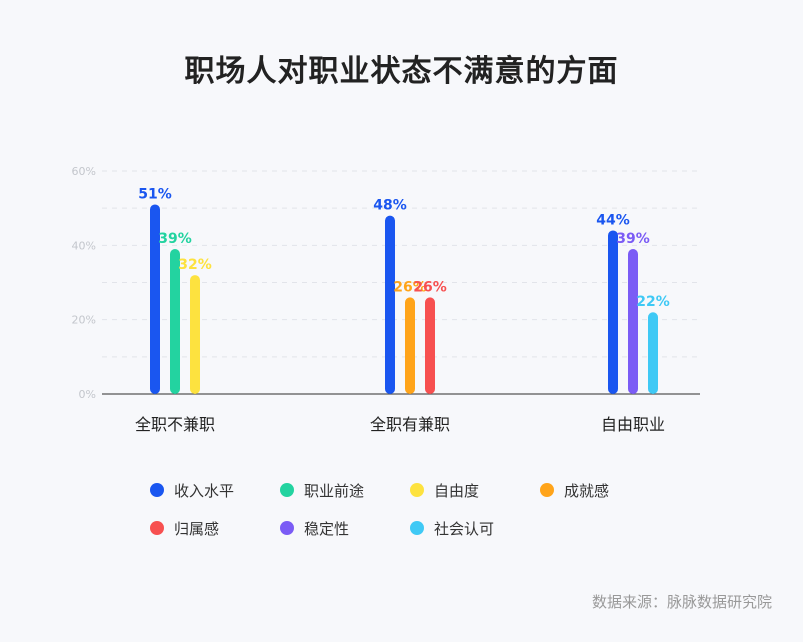 This screenshot has height=642, width=803. Describe the element at coordinates (390, 206) in the screenshot. I see `bar-value-label: 48%` at that location.